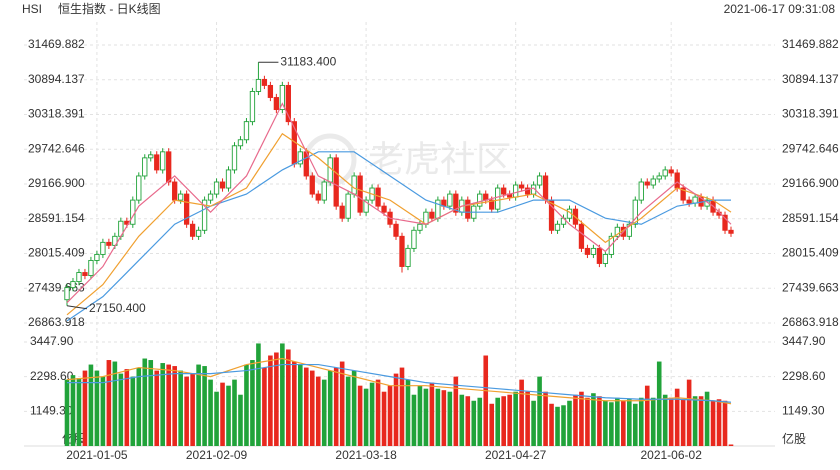  I want to click on y-tick-label-right: 30894.137, so click(810, 79).